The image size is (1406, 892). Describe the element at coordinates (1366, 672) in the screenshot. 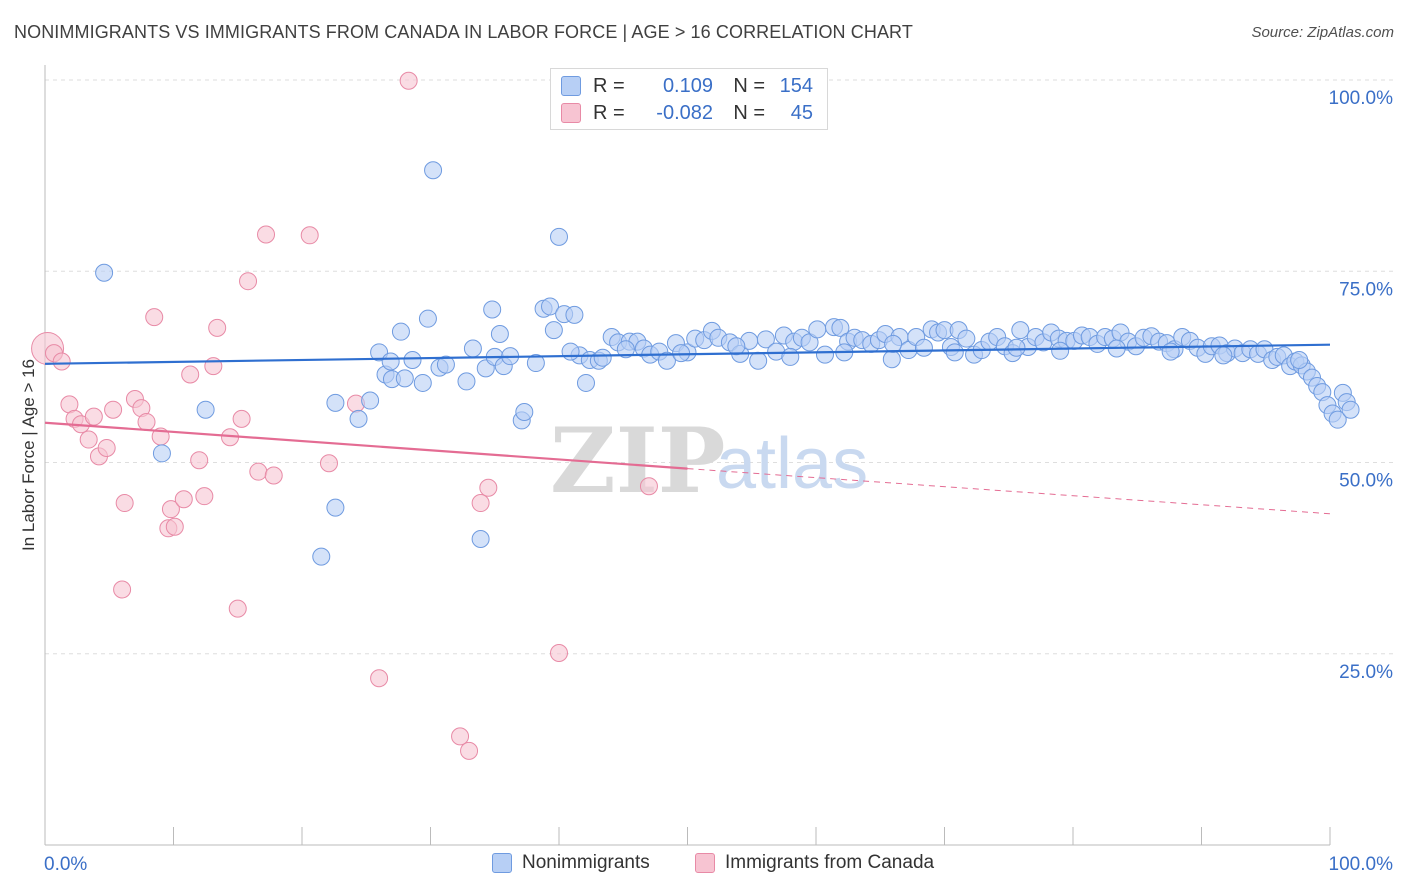

I see `y-tick-label: 25.0%` at that location.